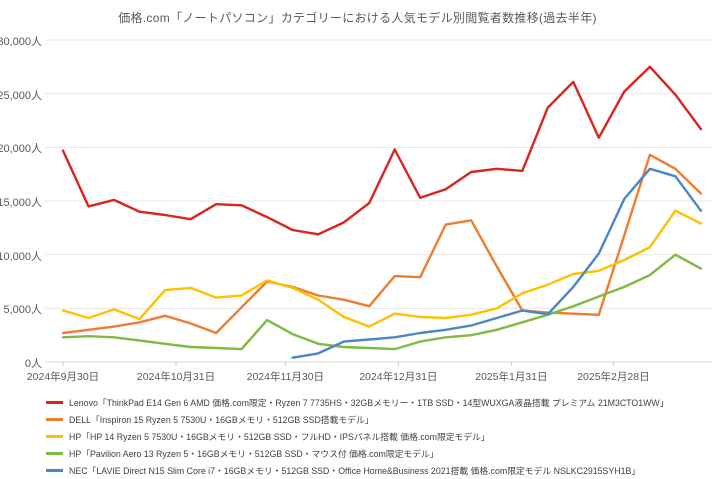 This screenshot has height=479, width=715. Describe the element at coordinates (21, 256) in the screenshot. I see `y-tick-label: 10,000人` at that location.